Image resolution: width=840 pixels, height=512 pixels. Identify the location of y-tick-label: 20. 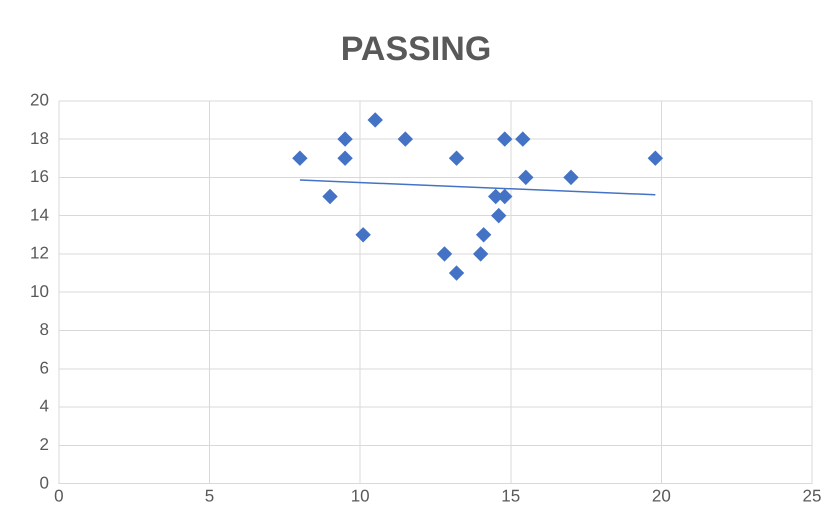
(39, 100).